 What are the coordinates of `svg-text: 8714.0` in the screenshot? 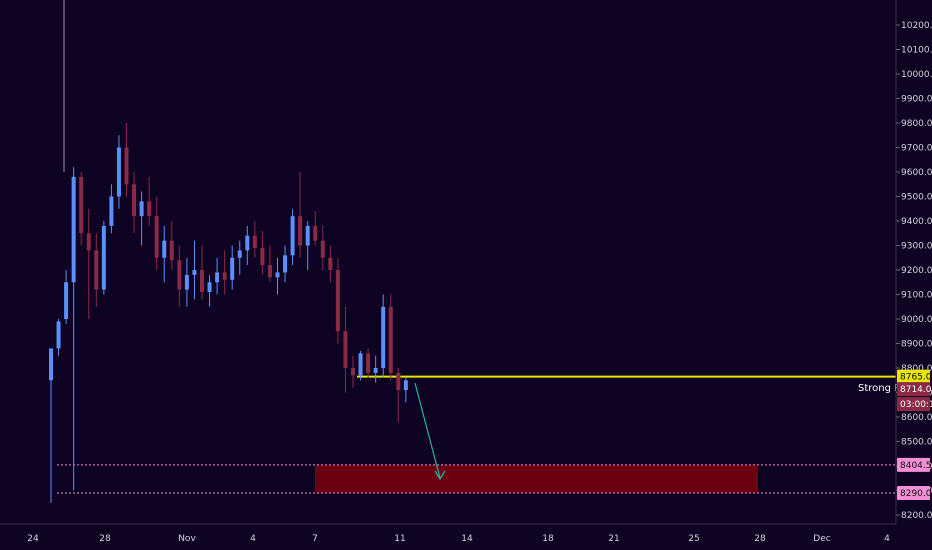 It's located at (916, 390).